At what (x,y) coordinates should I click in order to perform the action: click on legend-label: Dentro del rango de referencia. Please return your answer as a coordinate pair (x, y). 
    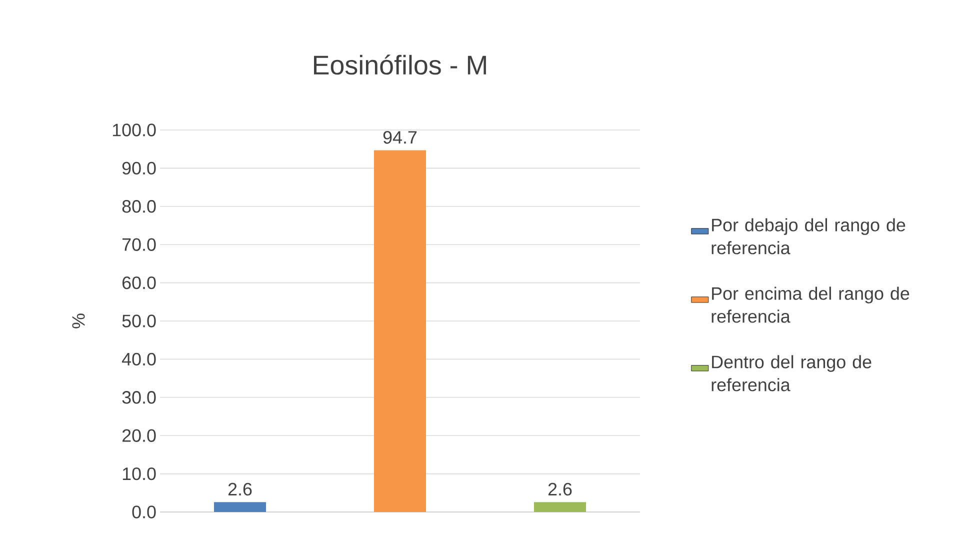
    Looking at the image, I should click on (792, 373).